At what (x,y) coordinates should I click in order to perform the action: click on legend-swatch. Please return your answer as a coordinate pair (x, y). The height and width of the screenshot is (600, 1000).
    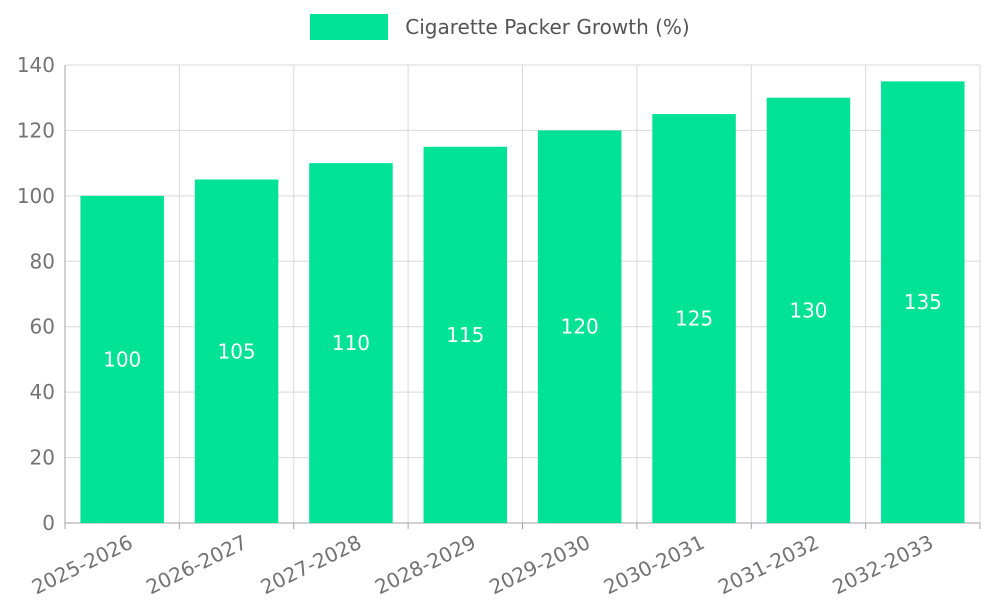
    Looking at the image, I should click on (349, 27).